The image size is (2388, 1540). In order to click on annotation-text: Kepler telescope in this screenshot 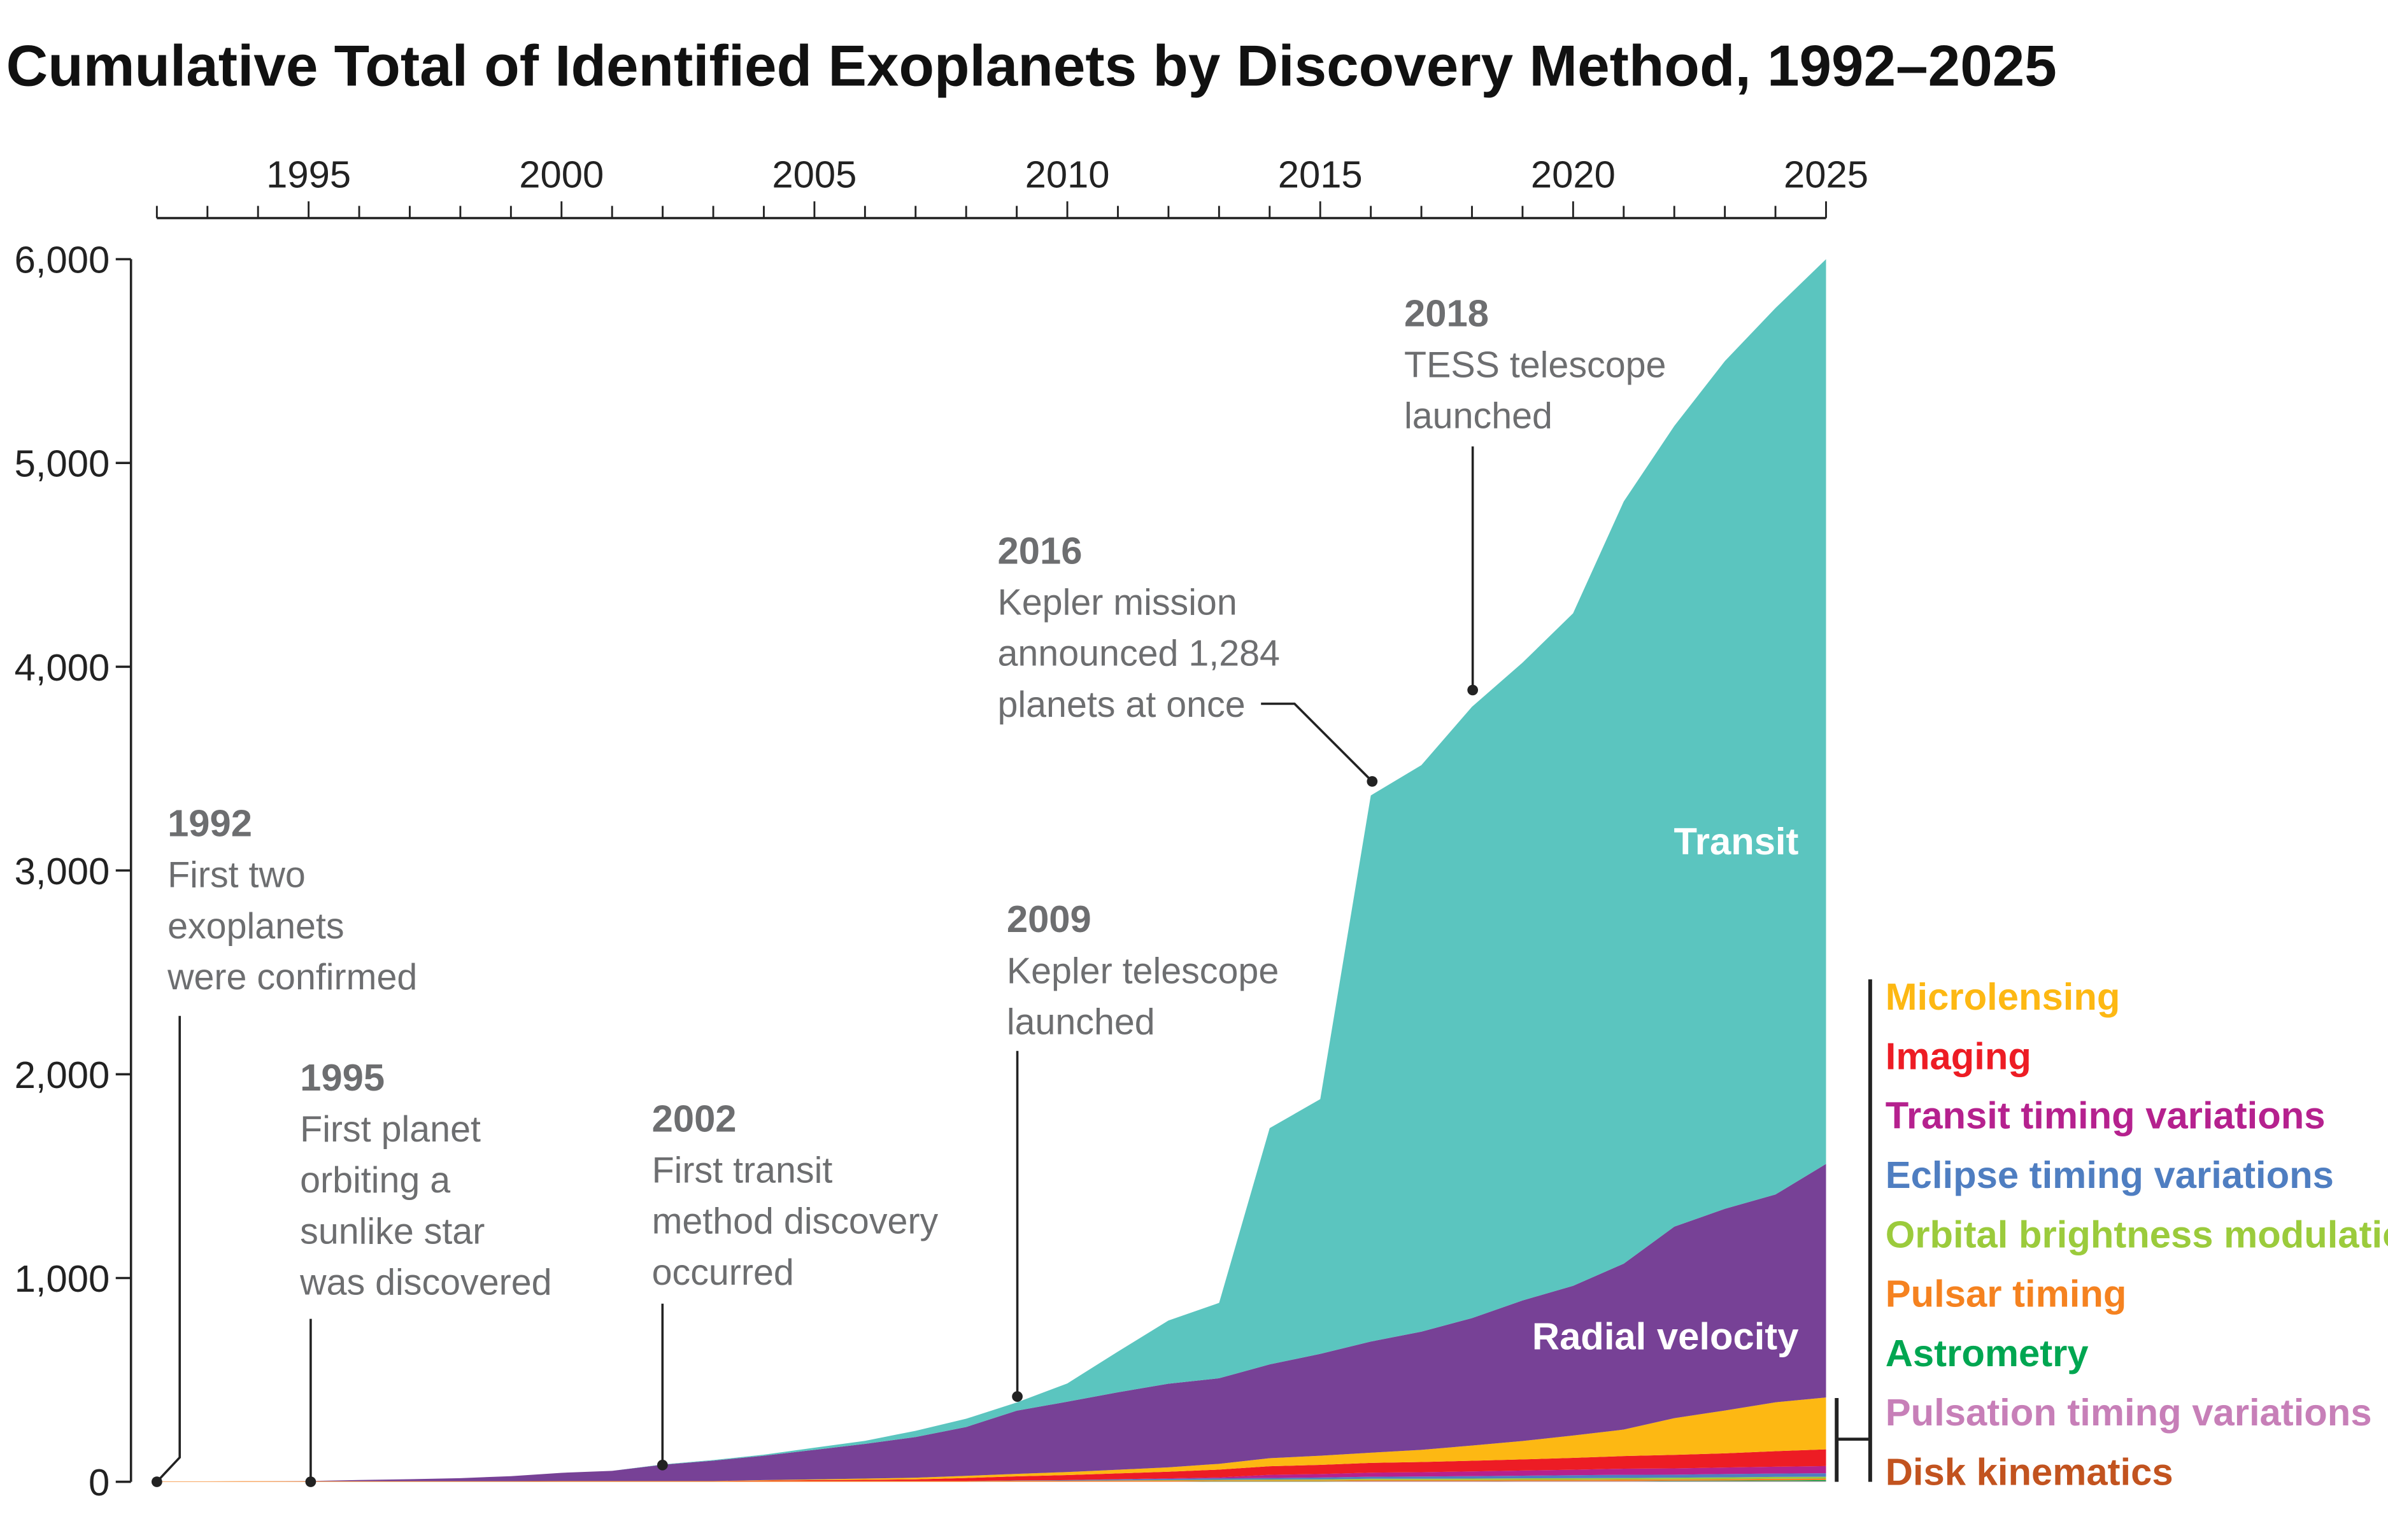, I will do `click(1143, 970)`.